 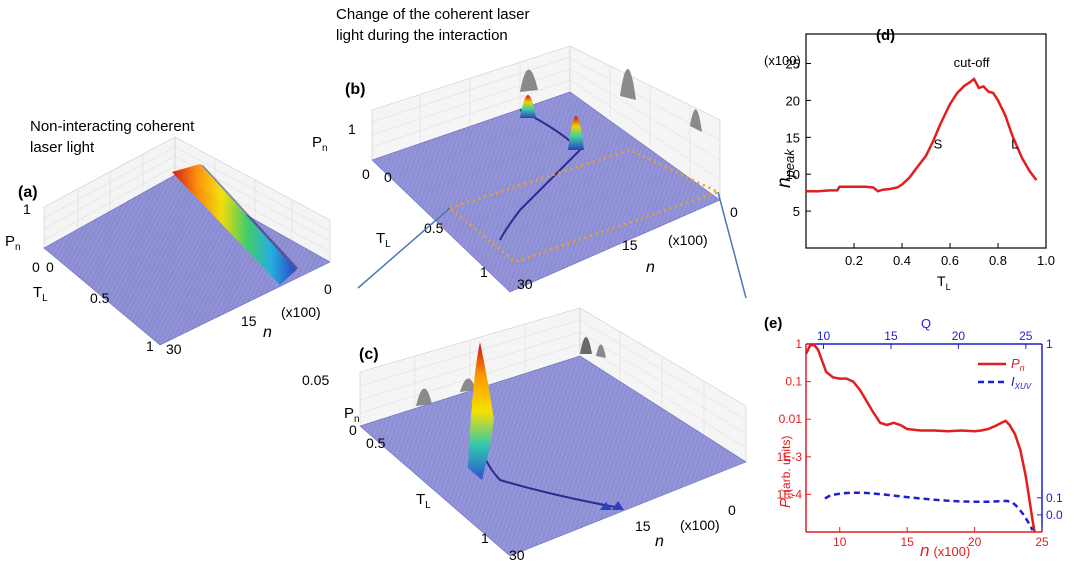 I want to click on panel-a-y-tick-05: 0.5, so click(x=100, y=298).